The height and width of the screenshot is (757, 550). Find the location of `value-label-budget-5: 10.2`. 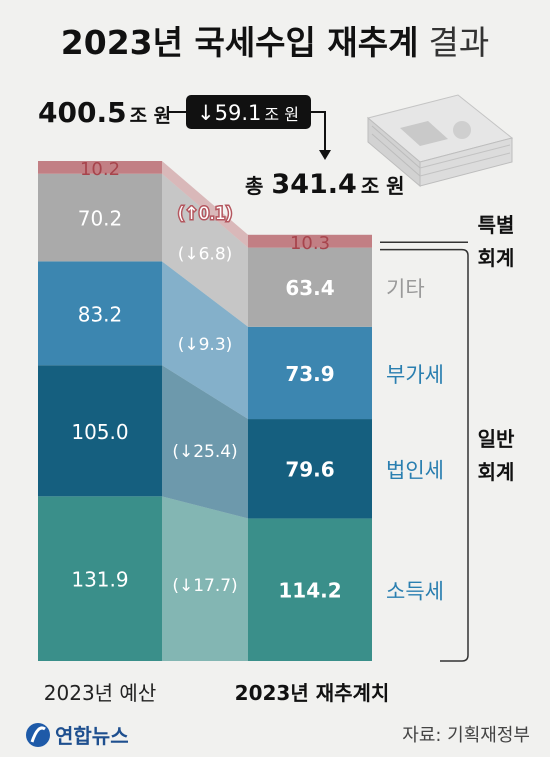

value-label-budget-5: 10.2 is located at coordinates (100, 169).